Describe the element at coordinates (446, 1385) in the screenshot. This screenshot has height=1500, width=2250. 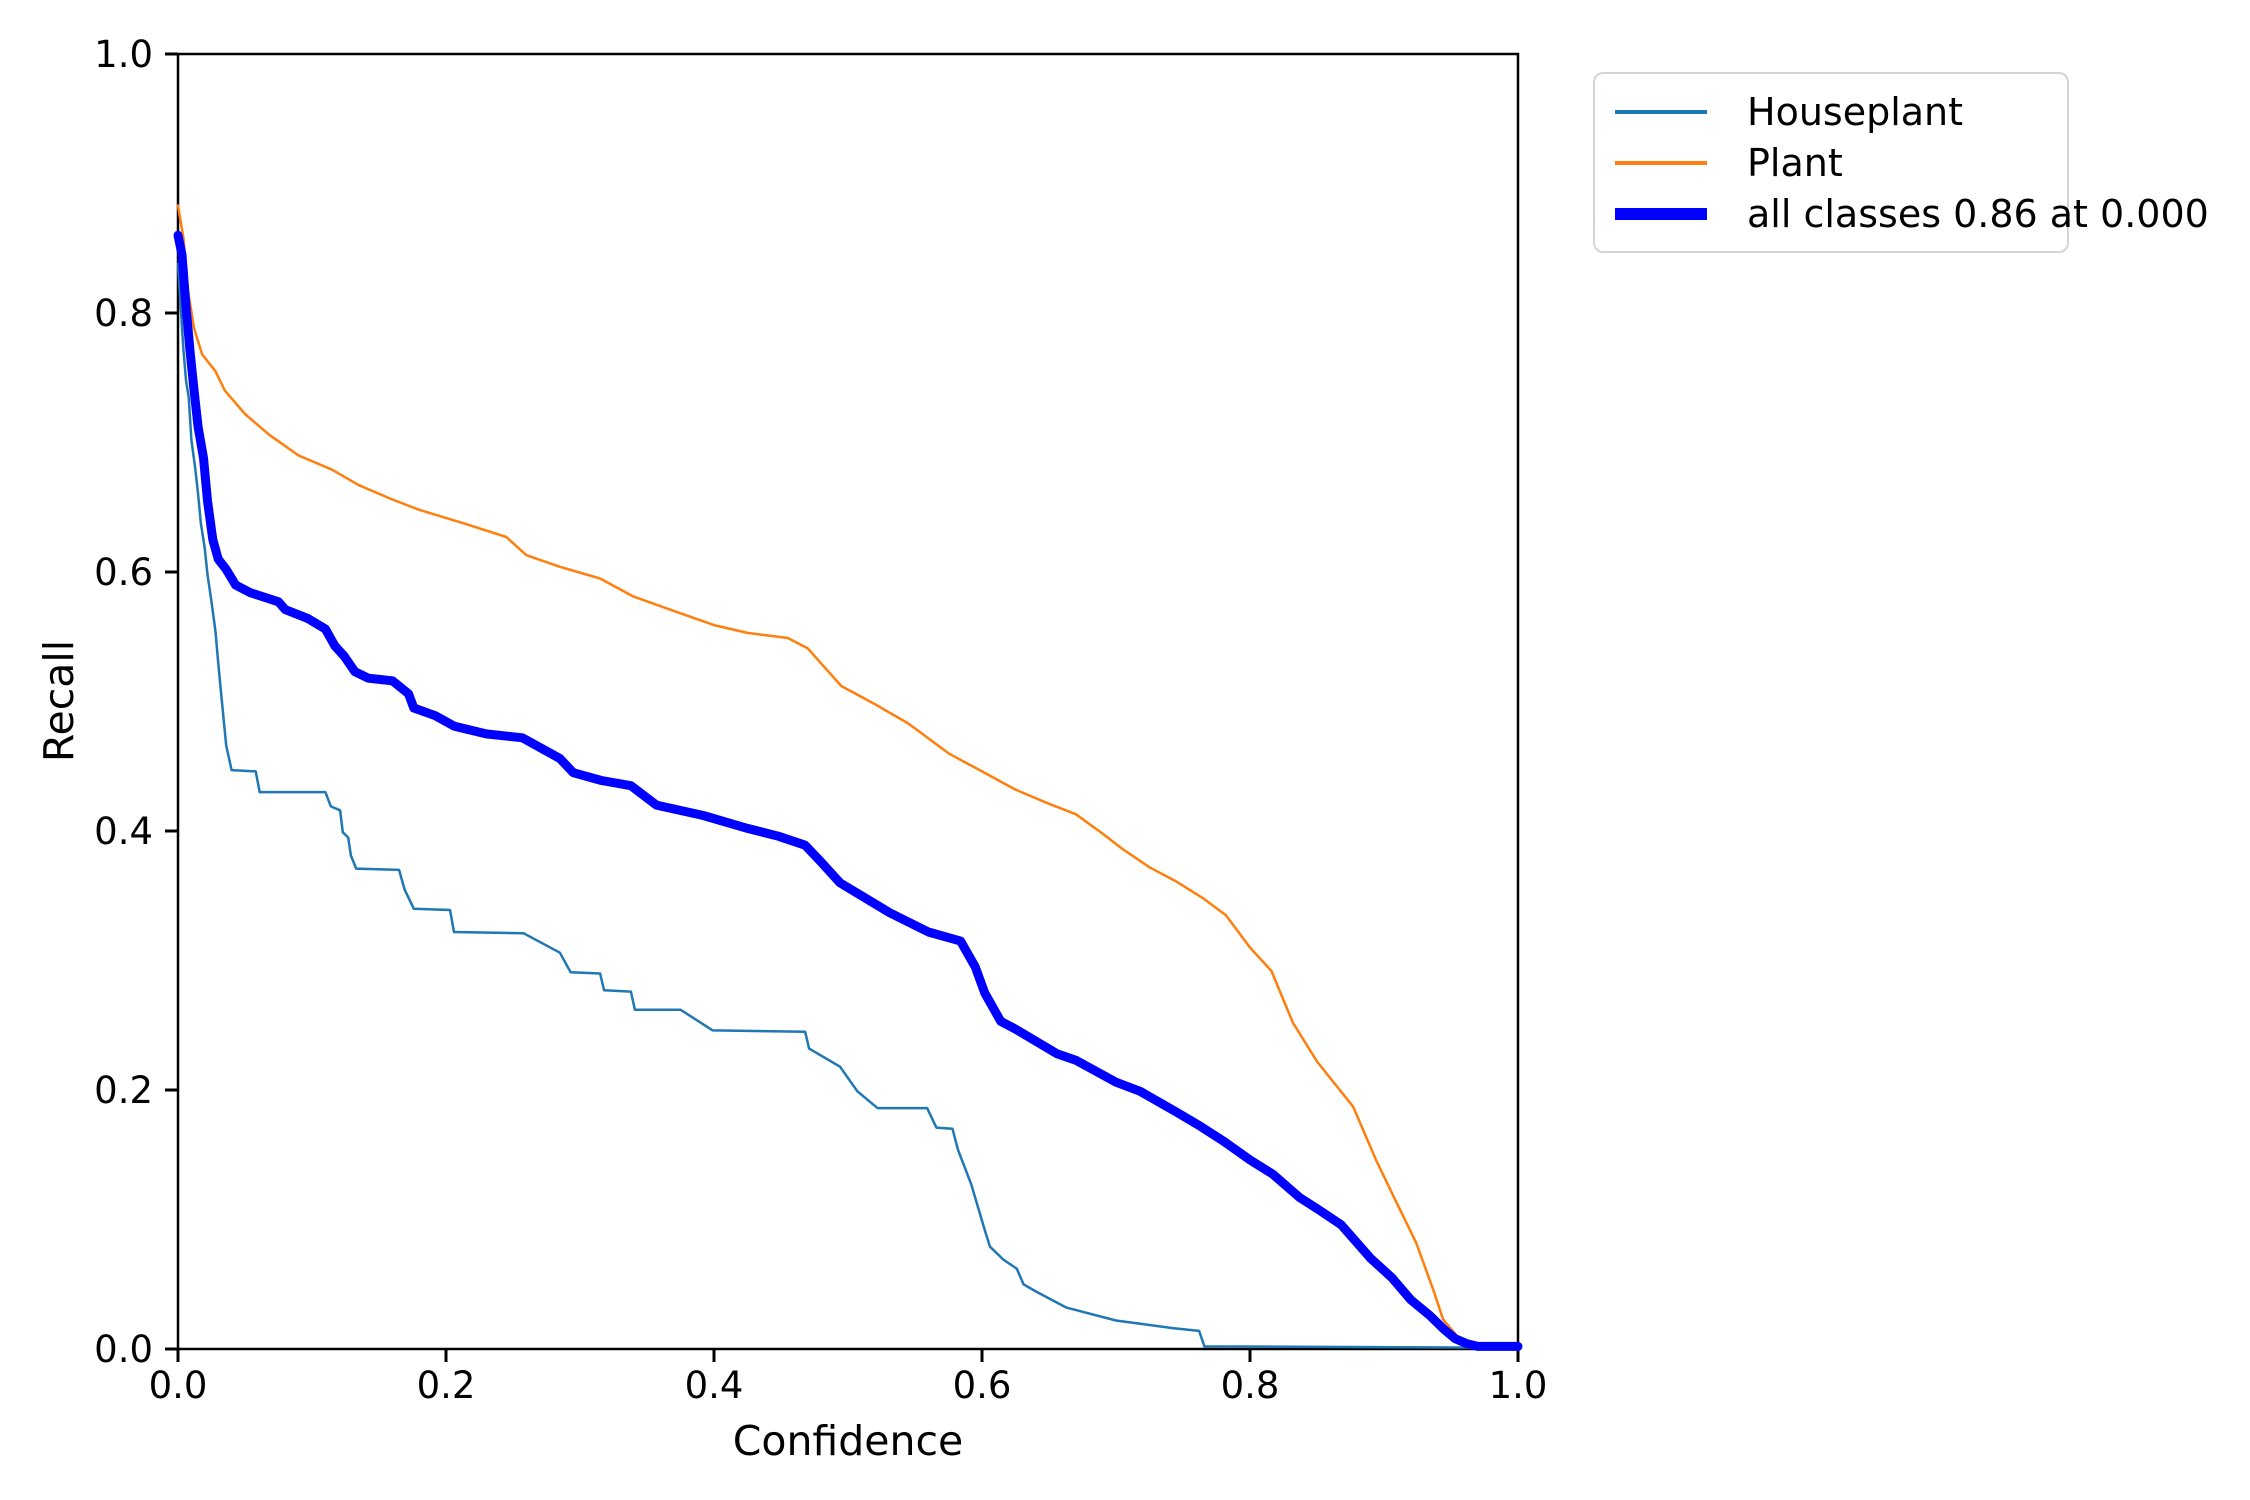
I see `x-tick-label-0.2: 0.2` at that location.